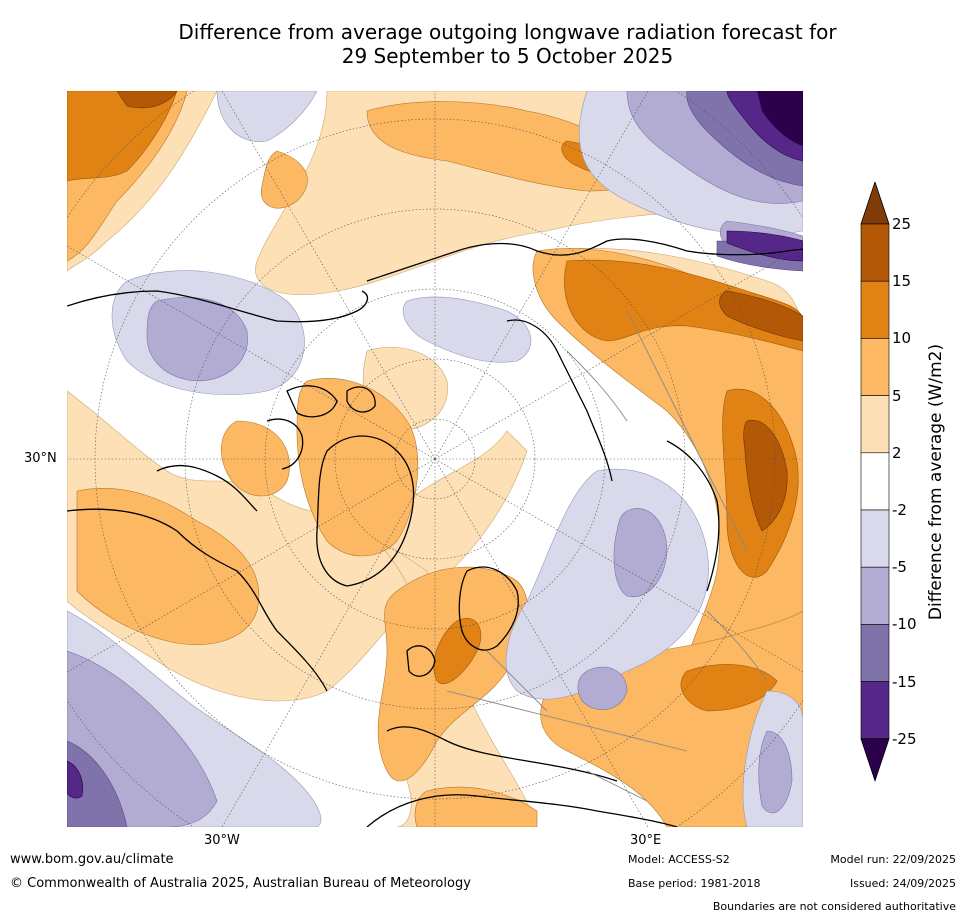 The width and height of the screenshot is (965, 919). Describe the element at coordinates (936, 482) in the screenshot. I see `colorbar-title: Difference from average (W/m2)` at that location.